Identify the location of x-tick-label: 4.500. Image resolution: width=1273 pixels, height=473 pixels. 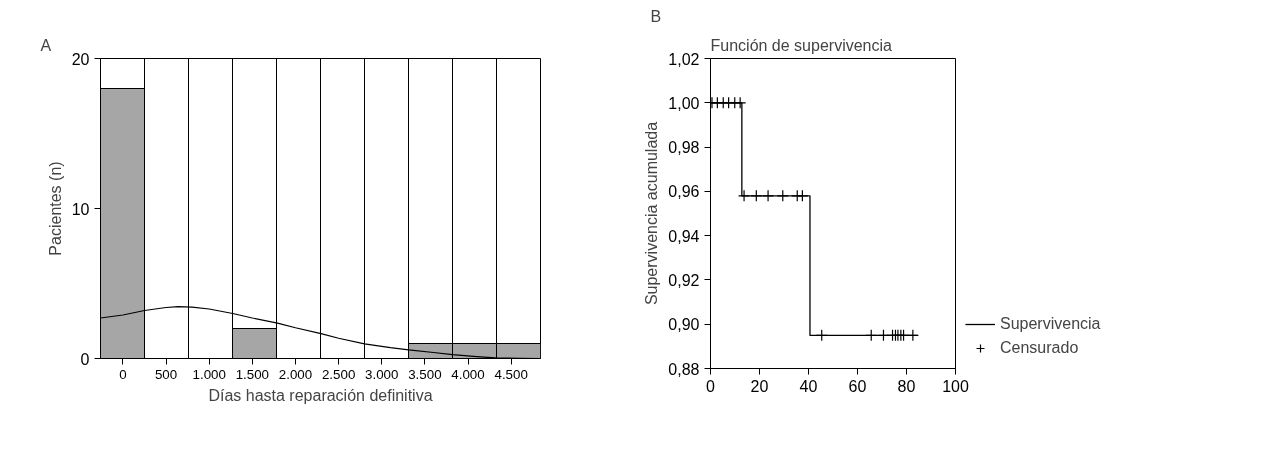
(511, 374).